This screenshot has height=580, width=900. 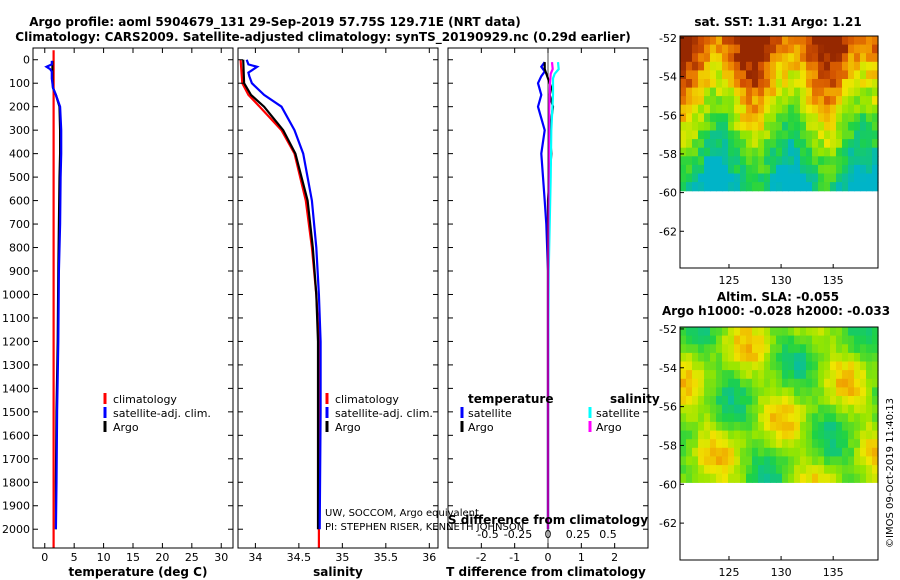 What do you see at coordinates (614, 557) in the screenshot?
I see `difference-xtick-label: 2` at bounding box center [614, 557].